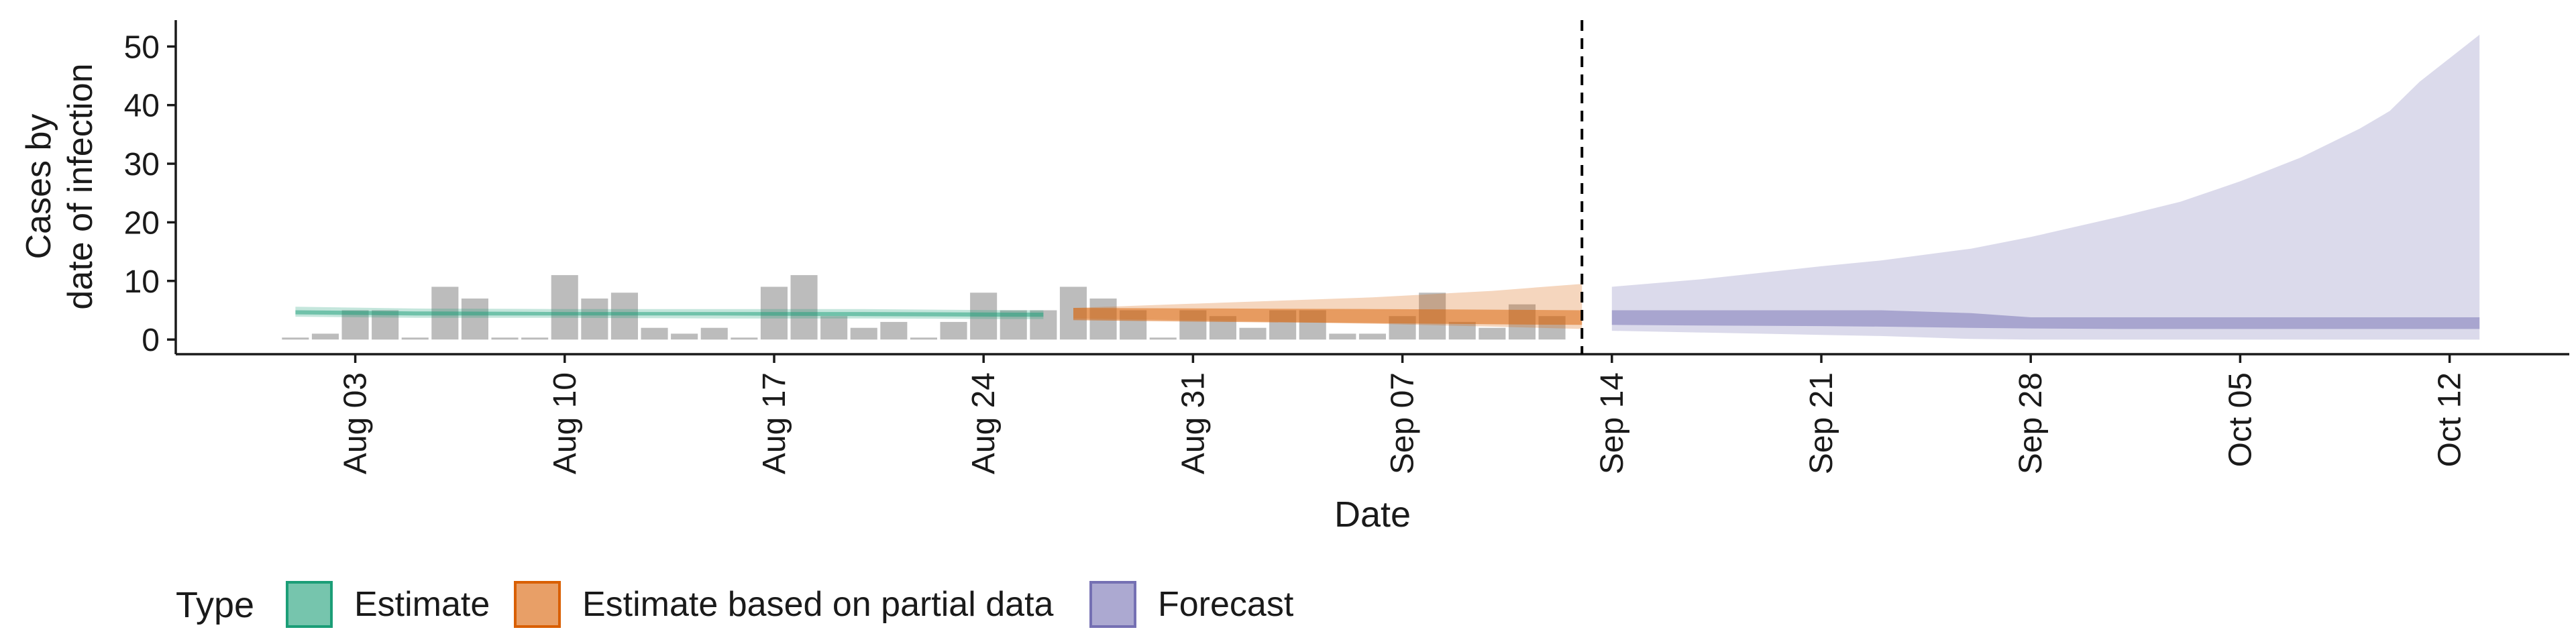 The image size is (2576, 644). I want to click on x-tick-label: Sep 28, so click(2031, 423).